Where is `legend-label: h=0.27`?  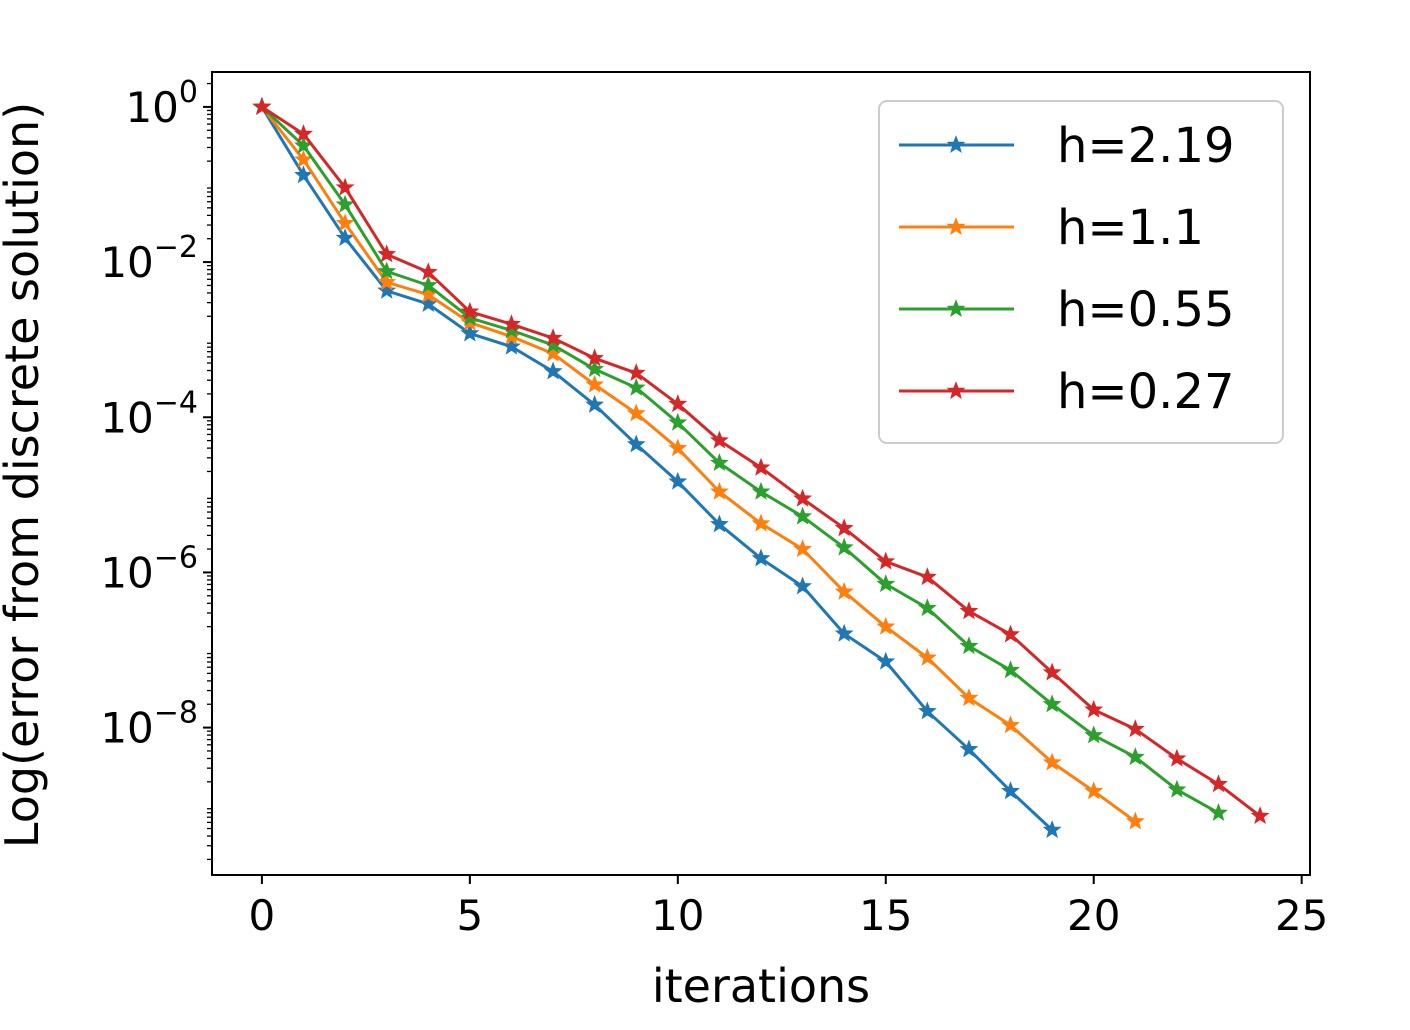
legend-label: h=0.27 is located at coordinates (1146, 392).